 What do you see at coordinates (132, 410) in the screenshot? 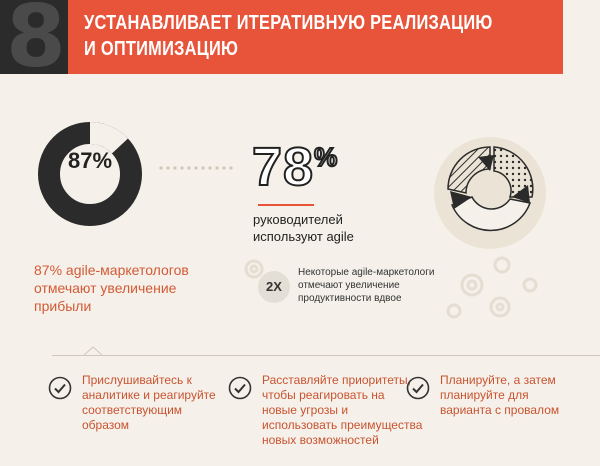
I see `tip-1-line-3: соответствующим` at bounding box center [132, 410].